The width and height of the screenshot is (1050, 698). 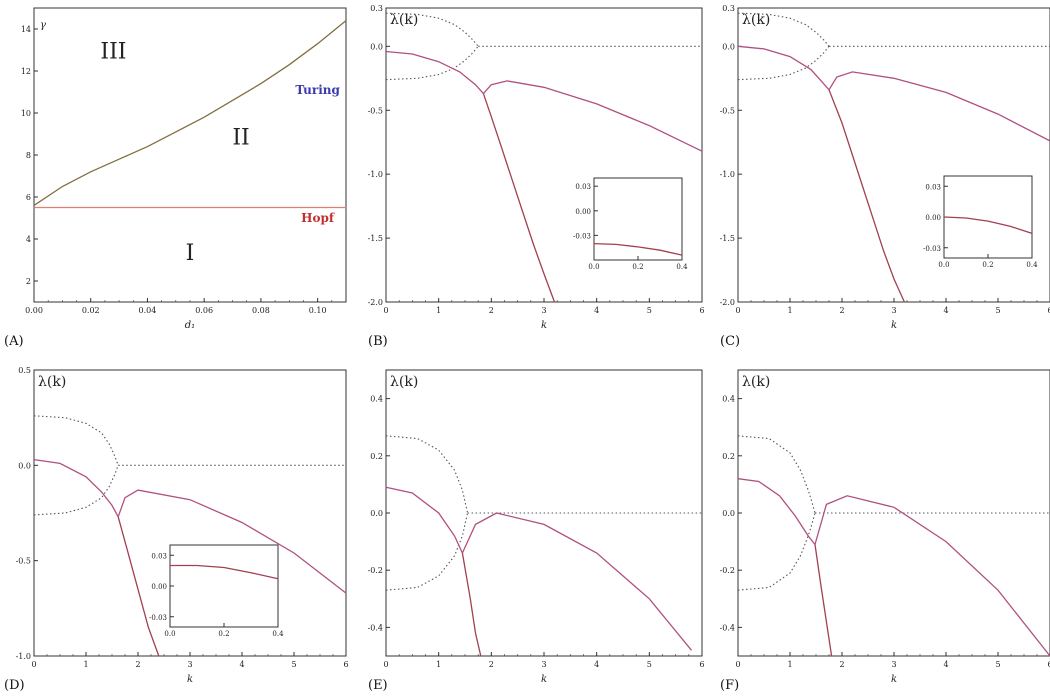 I want to click on panel-0-xlabel: d₁, so click(x=190, y=325).